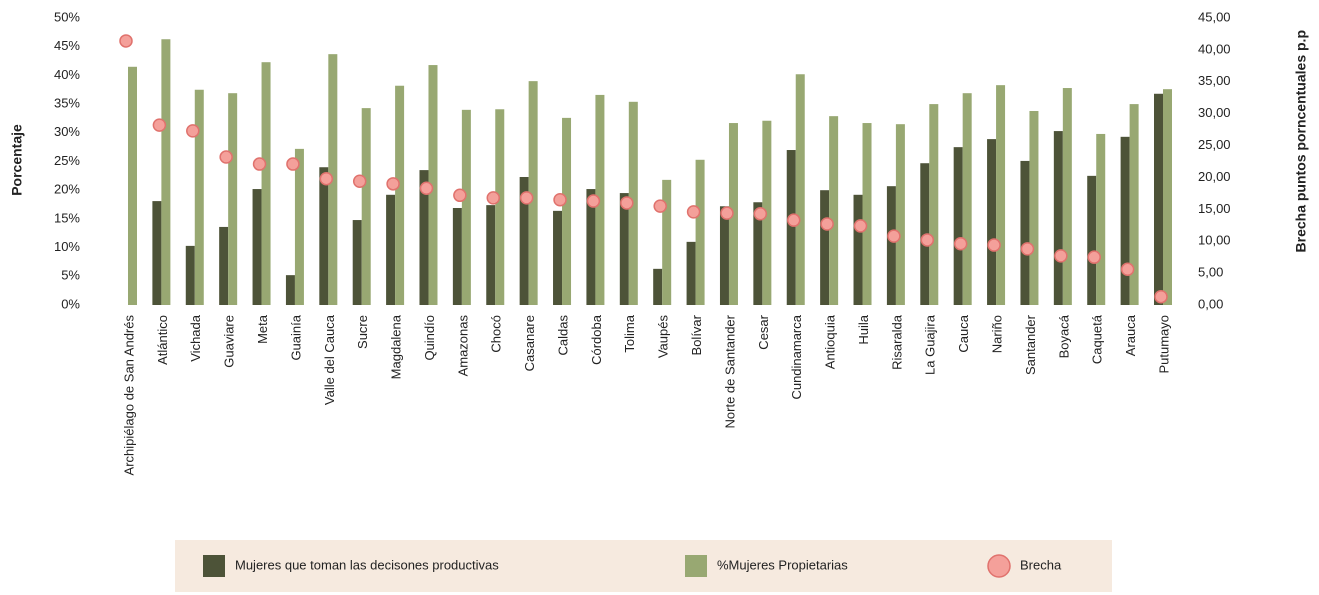  What do you see at coordinates (128, 395) in the screenshot?
I see `x-tick-label: Archipiélago de San Andrés` at bounding box center [128, 395].